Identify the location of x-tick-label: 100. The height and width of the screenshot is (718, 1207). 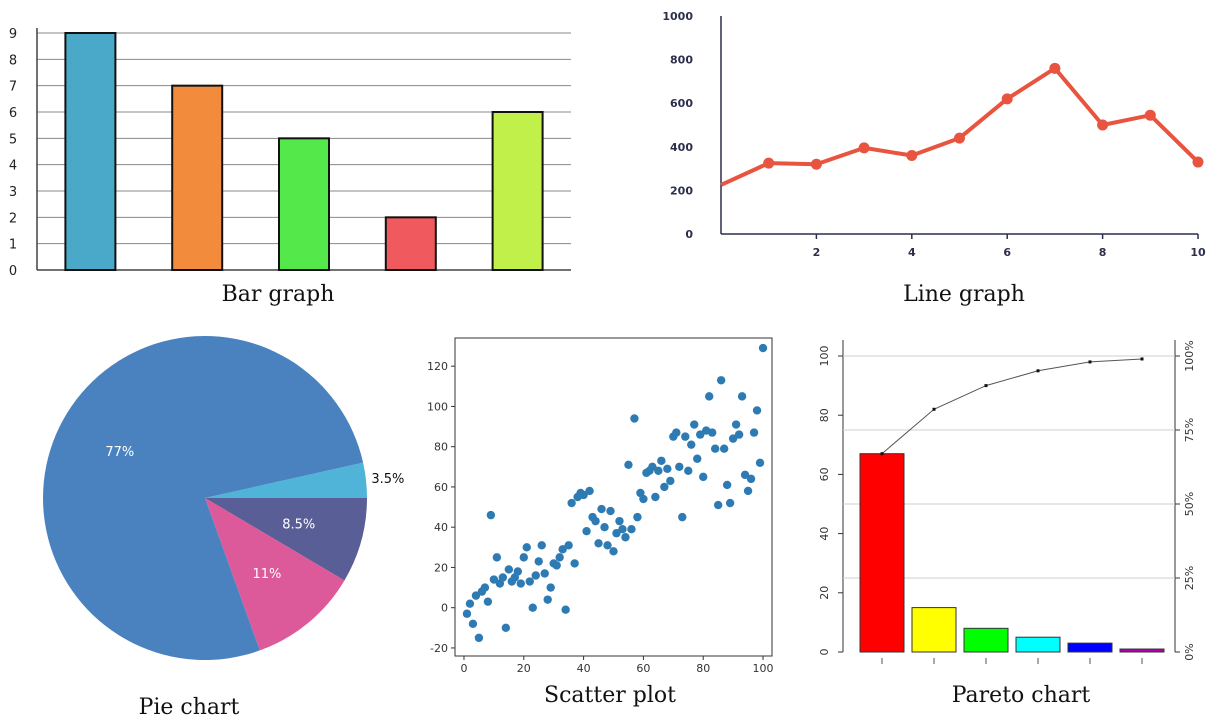
(763, 668).